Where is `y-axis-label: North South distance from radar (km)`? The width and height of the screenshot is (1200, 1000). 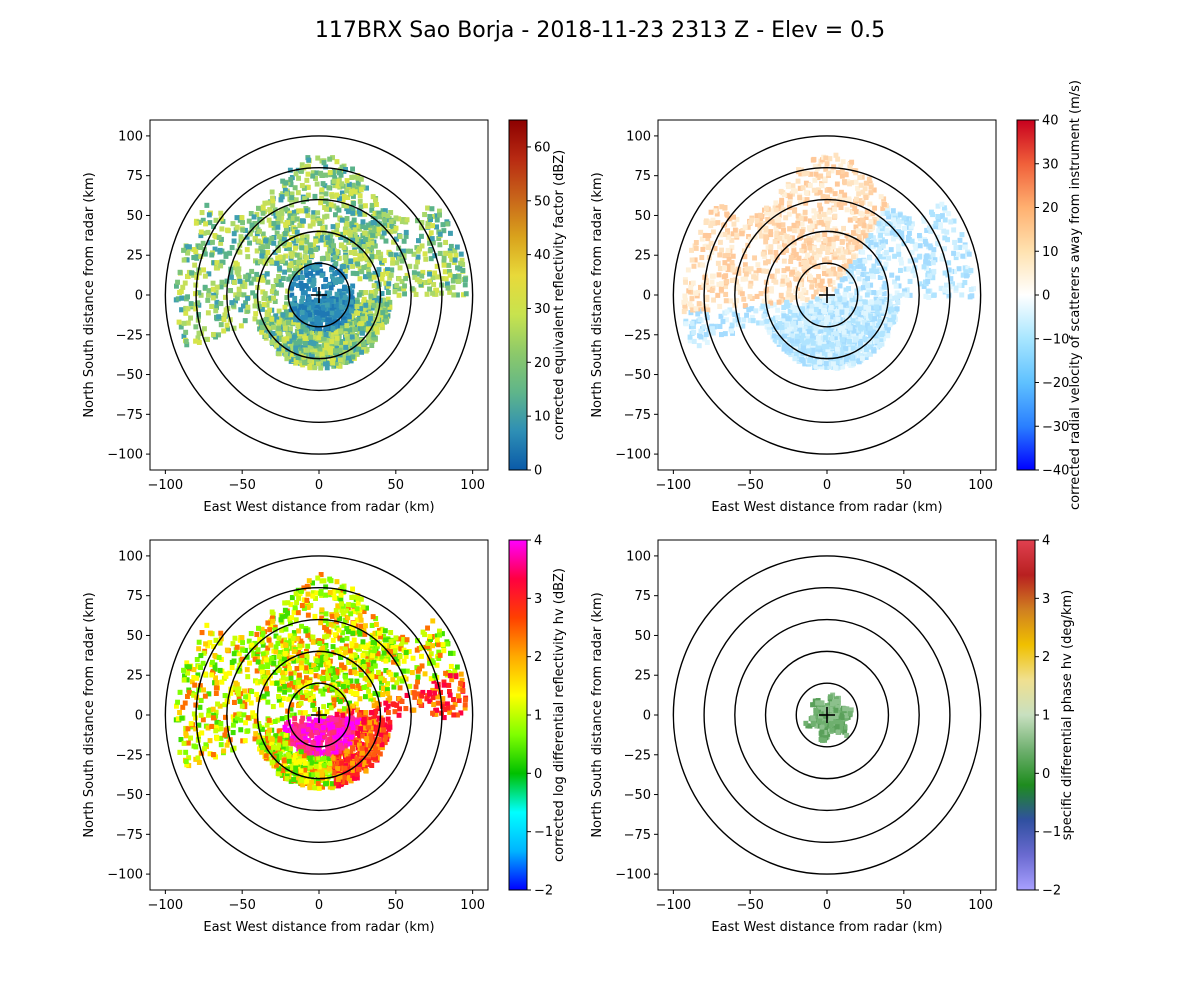 y-axis-label: North South distance from radar (km) is located at coordinates (597, 294).